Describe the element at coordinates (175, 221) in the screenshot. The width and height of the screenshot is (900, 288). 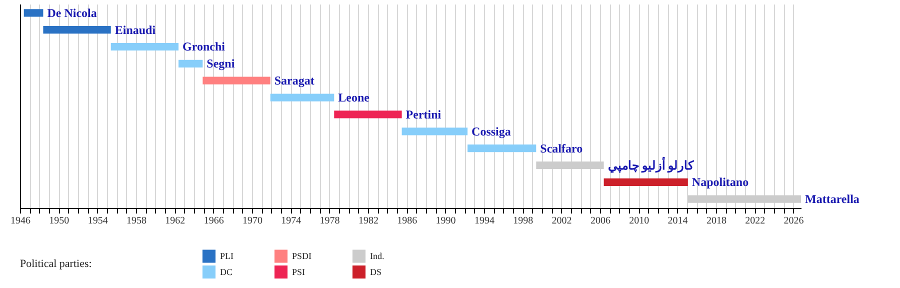
I see `x-tick-label: 1962` at that location.